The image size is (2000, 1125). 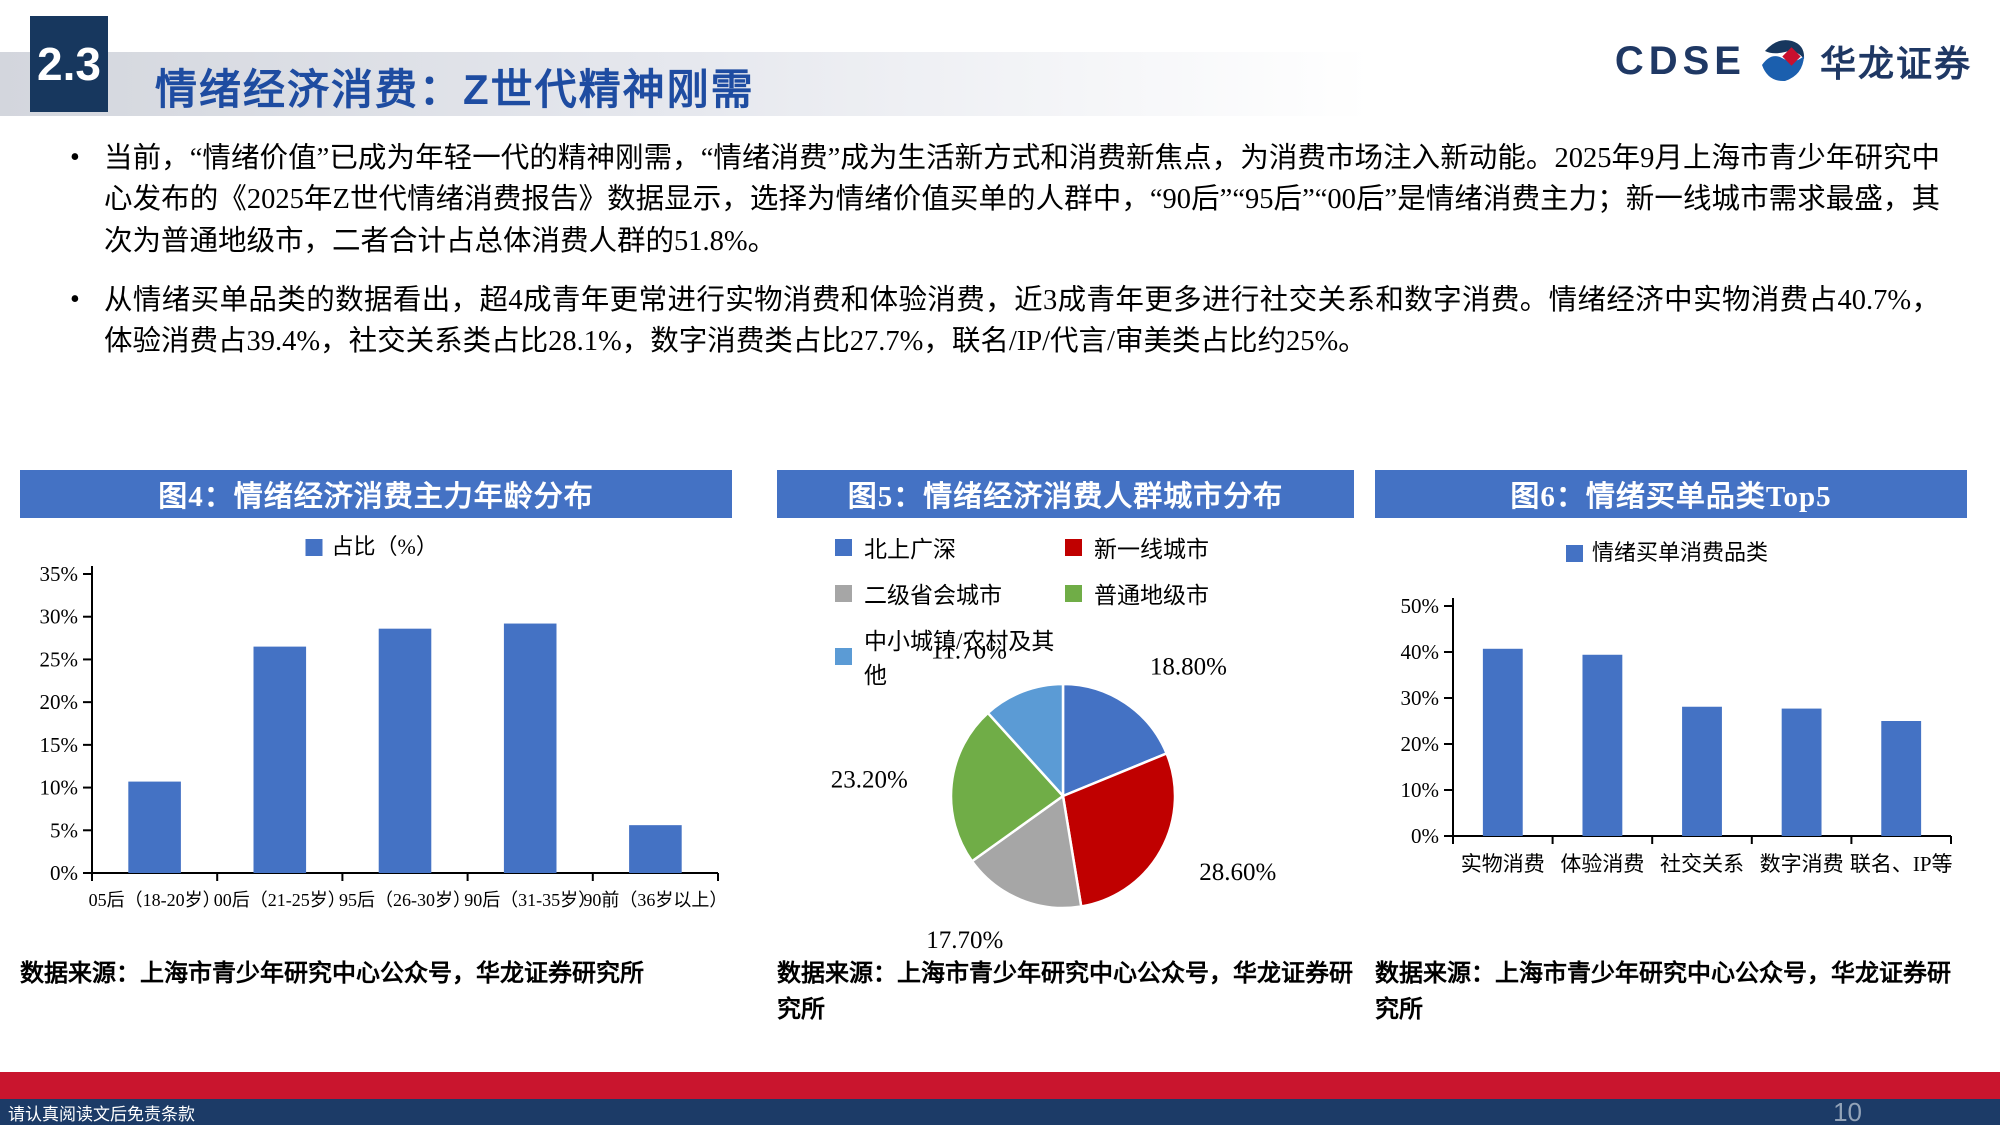 What do you see at coordinates (1065, 992) in the screenshot?
I see `figure-5-source: 数据来源：上海市青少年研究中心公众号，华龙证券研究所` at bounding box center [1065, 992].